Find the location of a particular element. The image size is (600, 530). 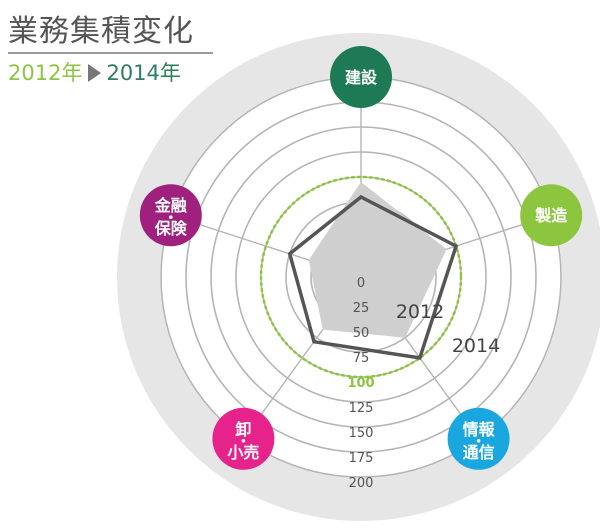

scale-tick-label: 100 is located at coordinates (360, 383).